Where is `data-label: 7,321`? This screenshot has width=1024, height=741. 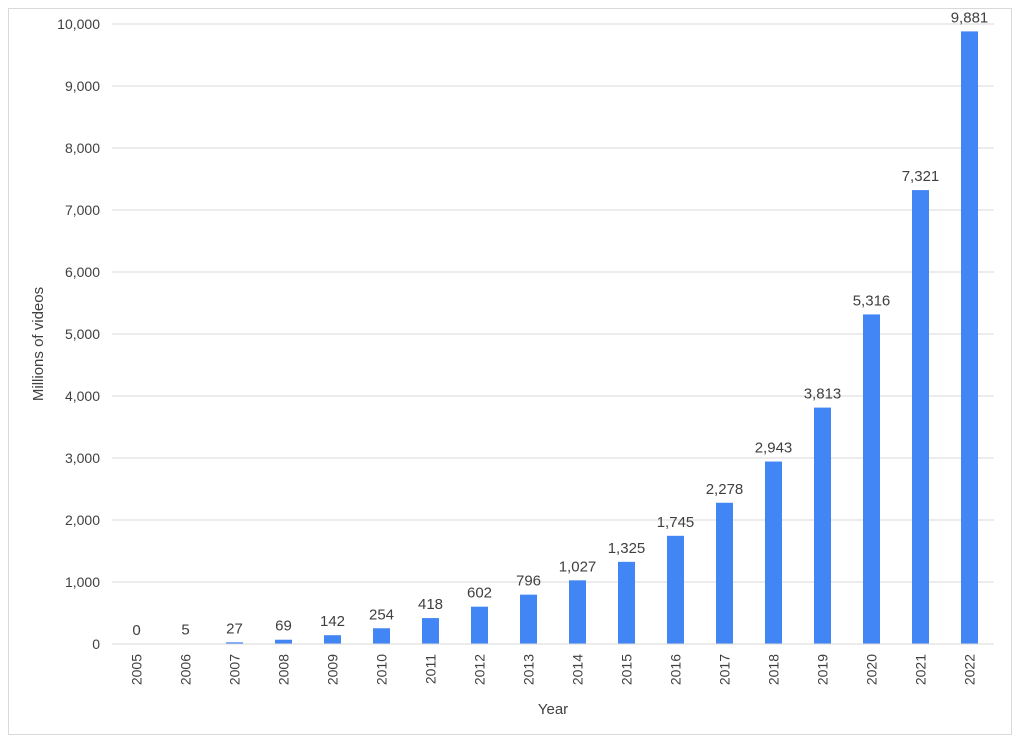
data-label: 7,321 is located at coordinates (921, 176).